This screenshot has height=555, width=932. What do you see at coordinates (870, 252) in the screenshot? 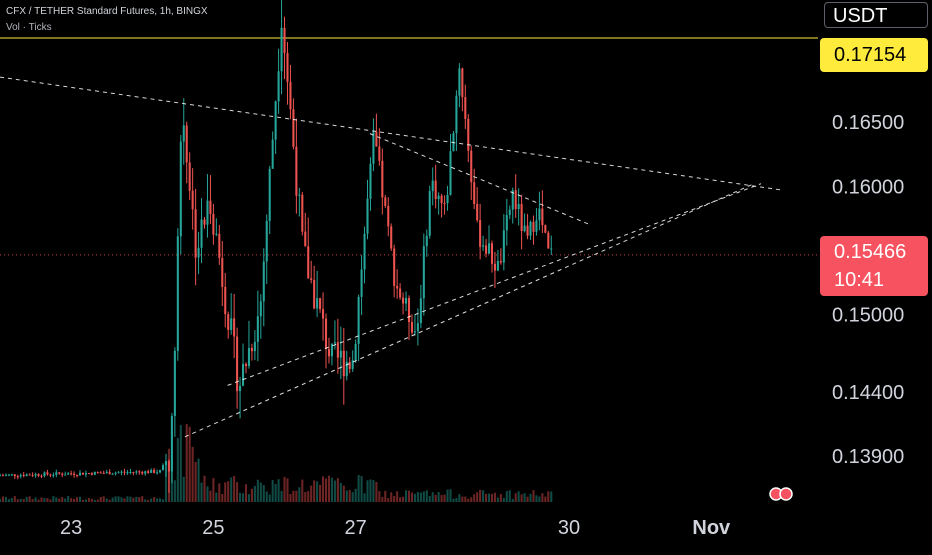
I see `last-price-value: 0.15466` at bounding box center [870, 252].